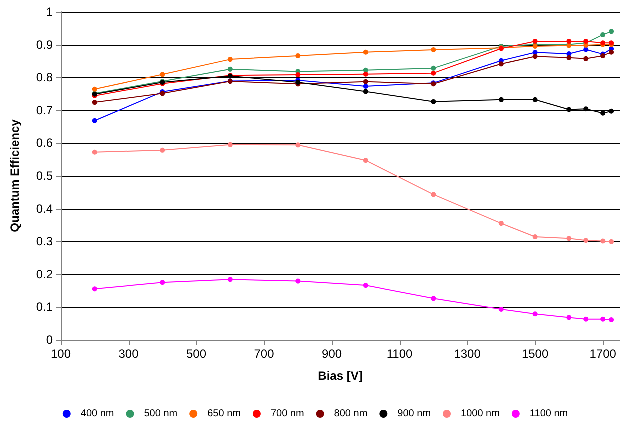  Describe the element at coordinates (45, 209) in the screenshot. I see `y-tick-label: 0.4` at that location.